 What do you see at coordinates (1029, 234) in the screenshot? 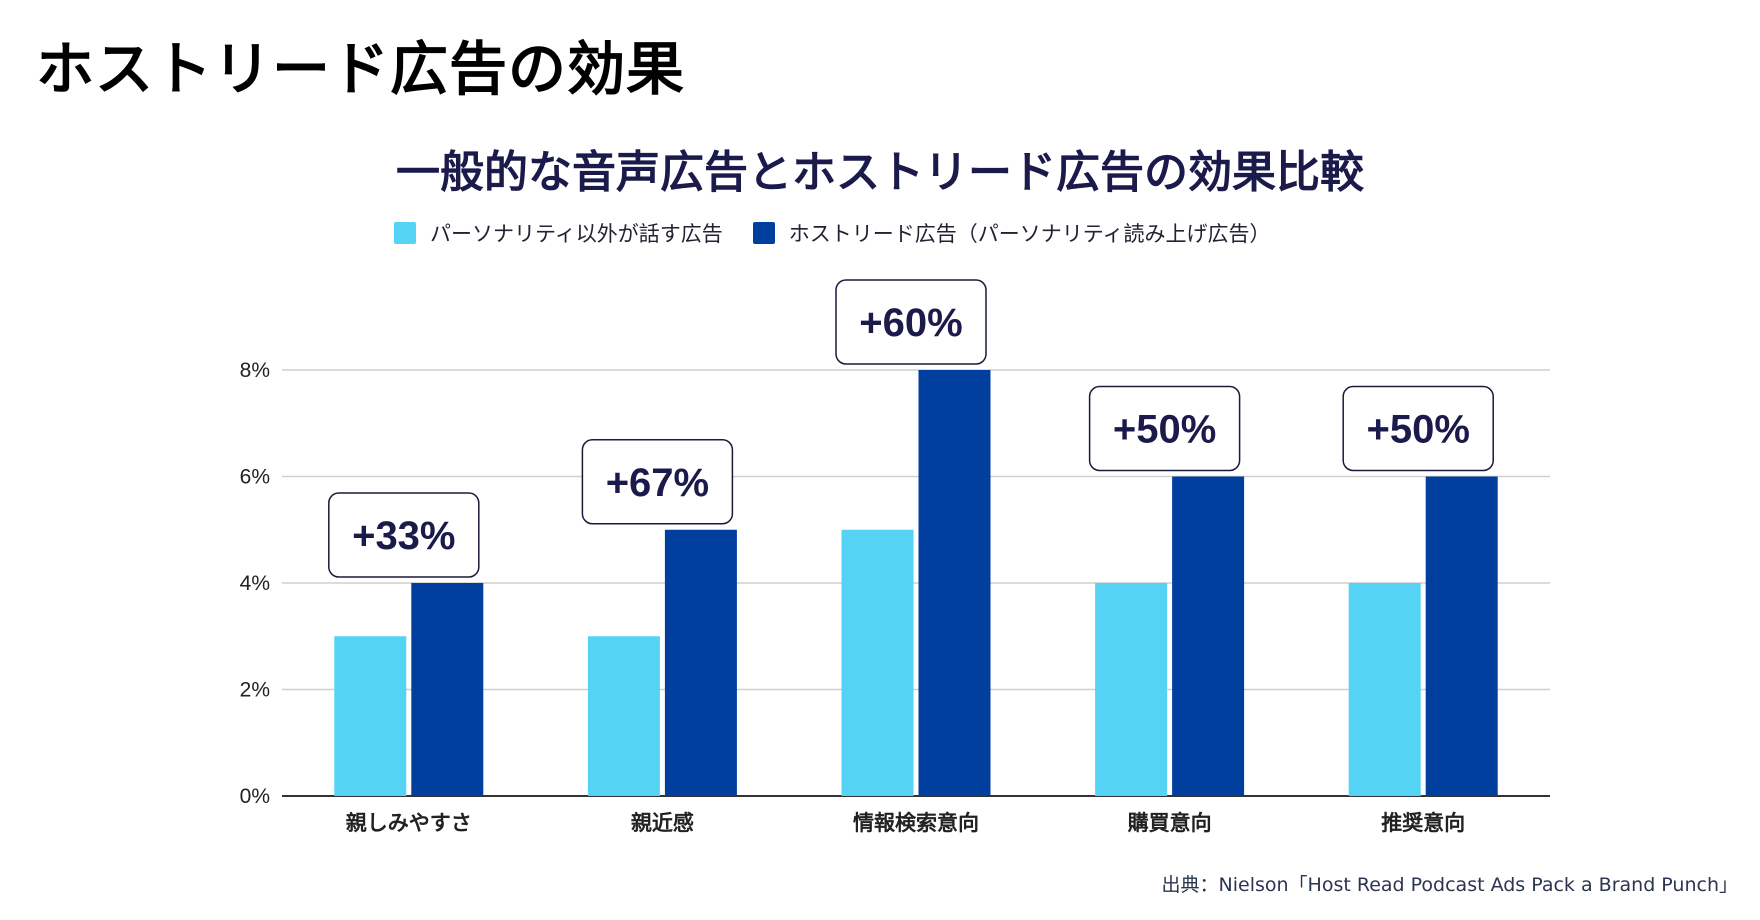
I see `legend-label-series-2: ホストリード広告（パーソナリティ読み上げ広告）` at bounding box center [1029, 234].